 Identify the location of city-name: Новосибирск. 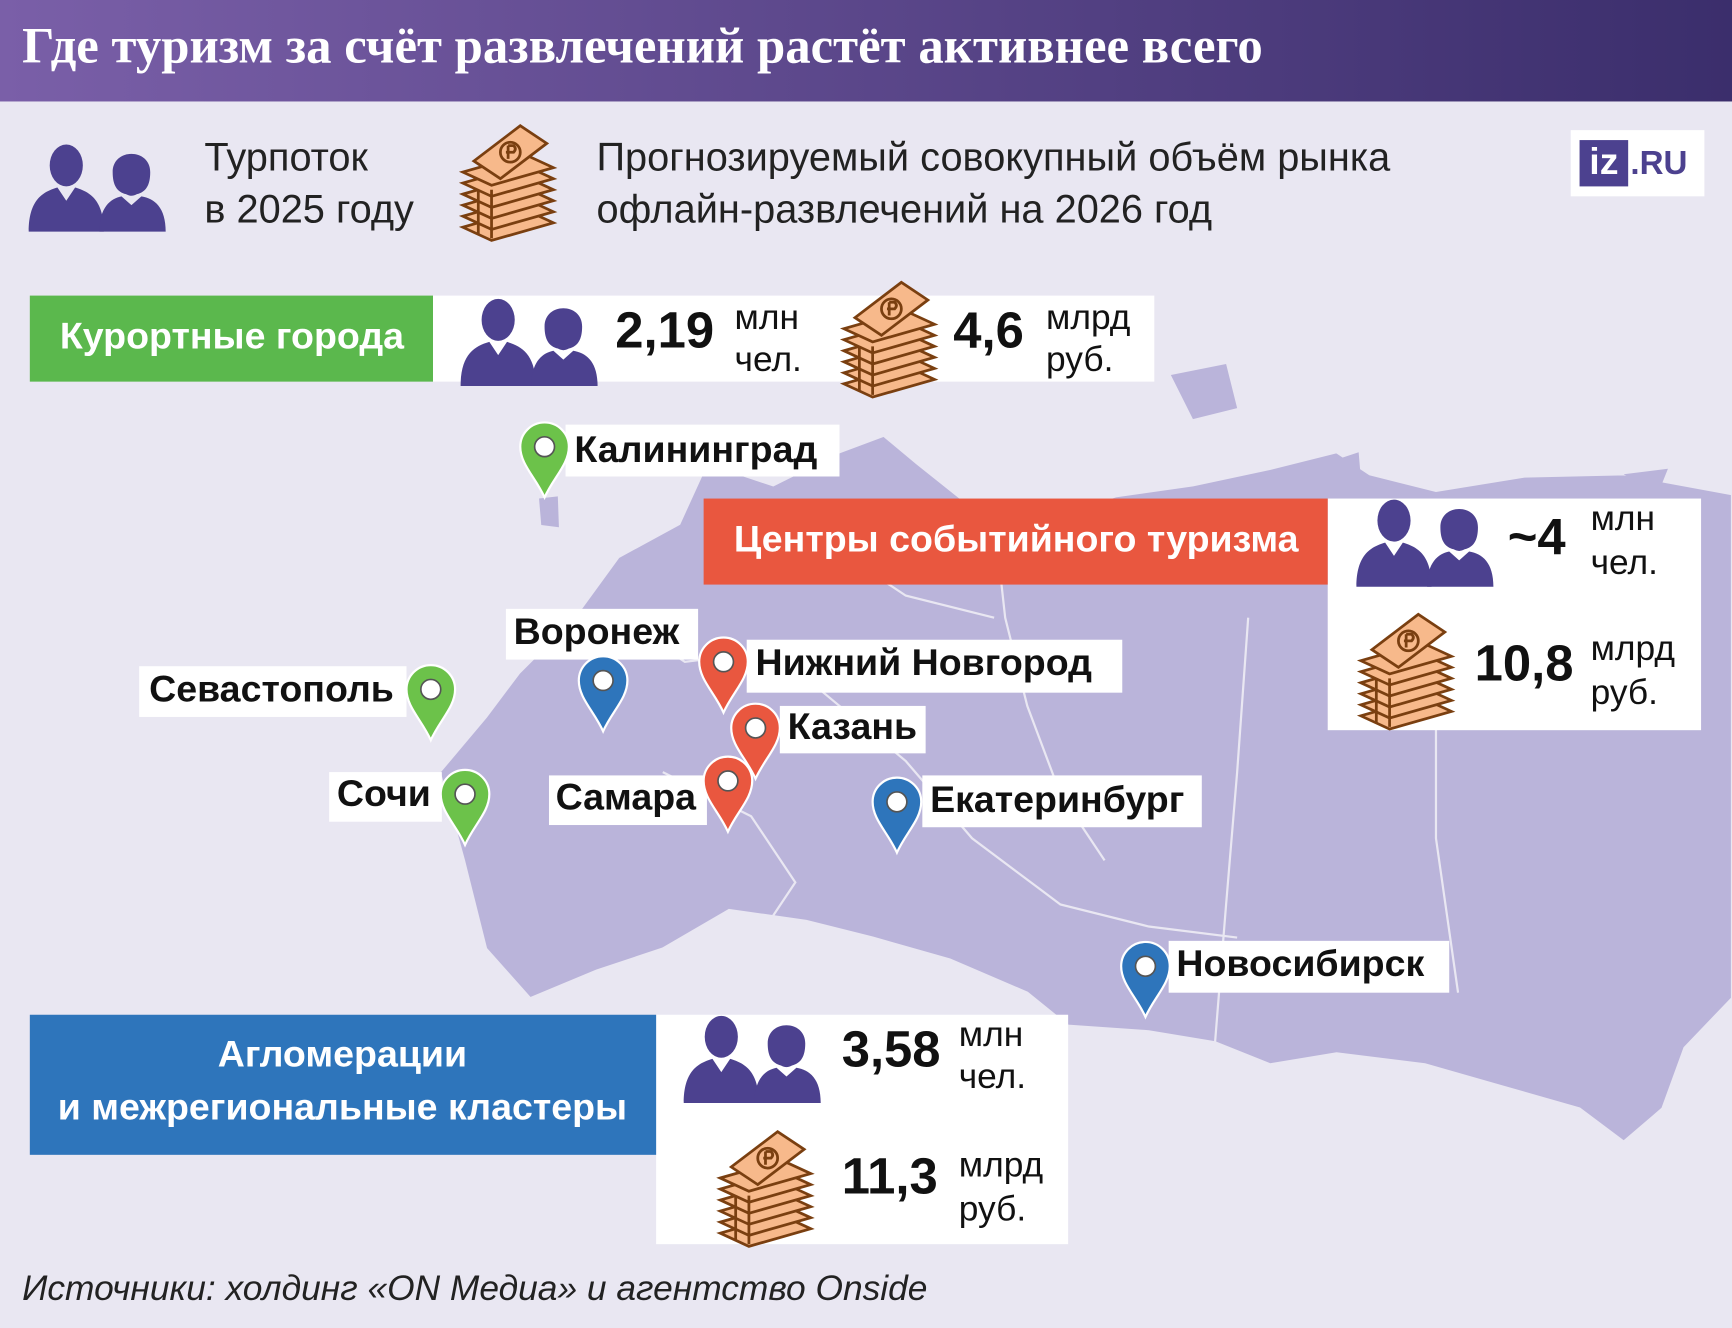
(1300, 963).